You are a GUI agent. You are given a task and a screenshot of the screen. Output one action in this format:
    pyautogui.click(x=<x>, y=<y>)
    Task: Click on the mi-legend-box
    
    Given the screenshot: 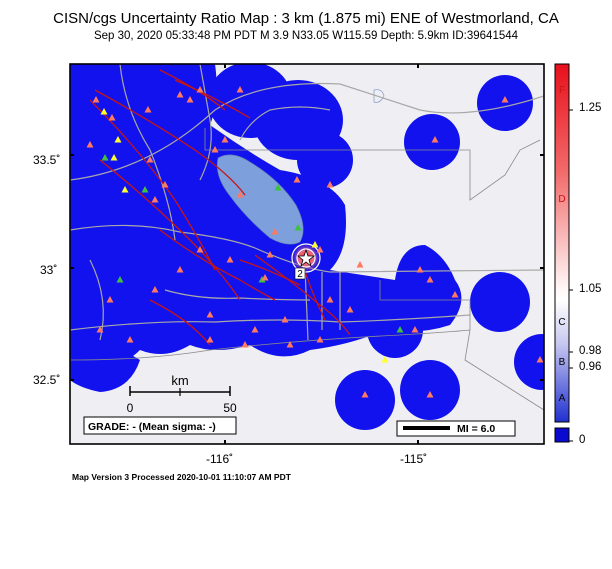 What is the action you would take?
    pyautogui.click(x=456, y=428)
    